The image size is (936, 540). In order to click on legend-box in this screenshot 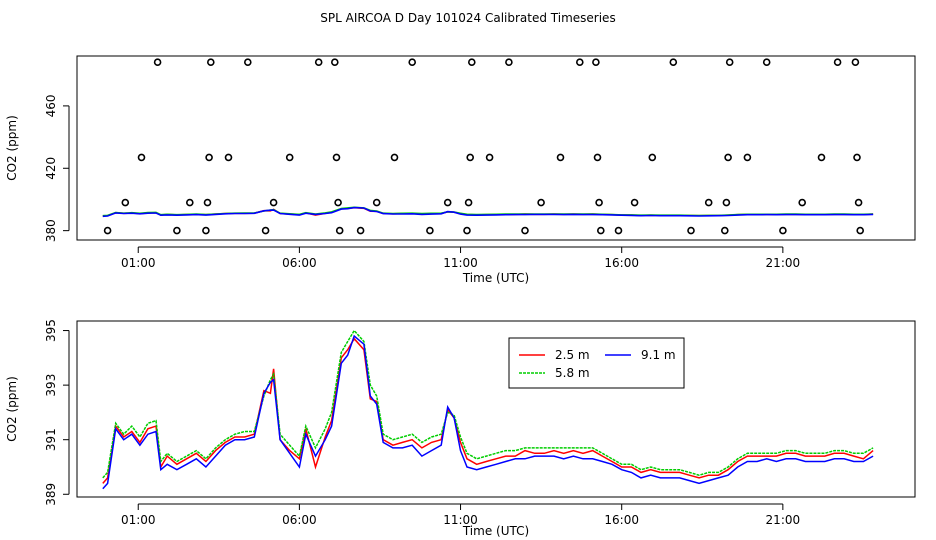, I will do `click(596, 363)`.